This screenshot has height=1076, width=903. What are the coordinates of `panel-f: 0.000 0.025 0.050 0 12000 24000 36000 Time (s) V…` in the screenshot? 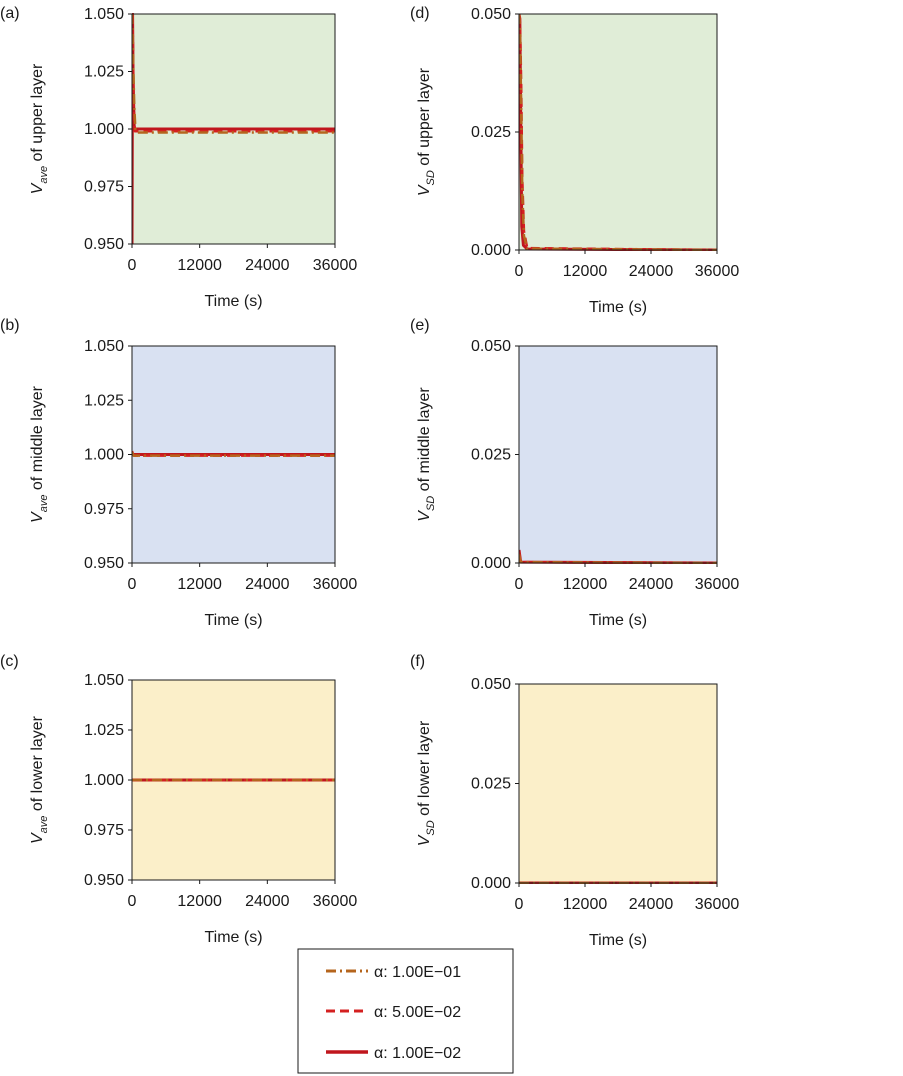 It's located at (574, 801).